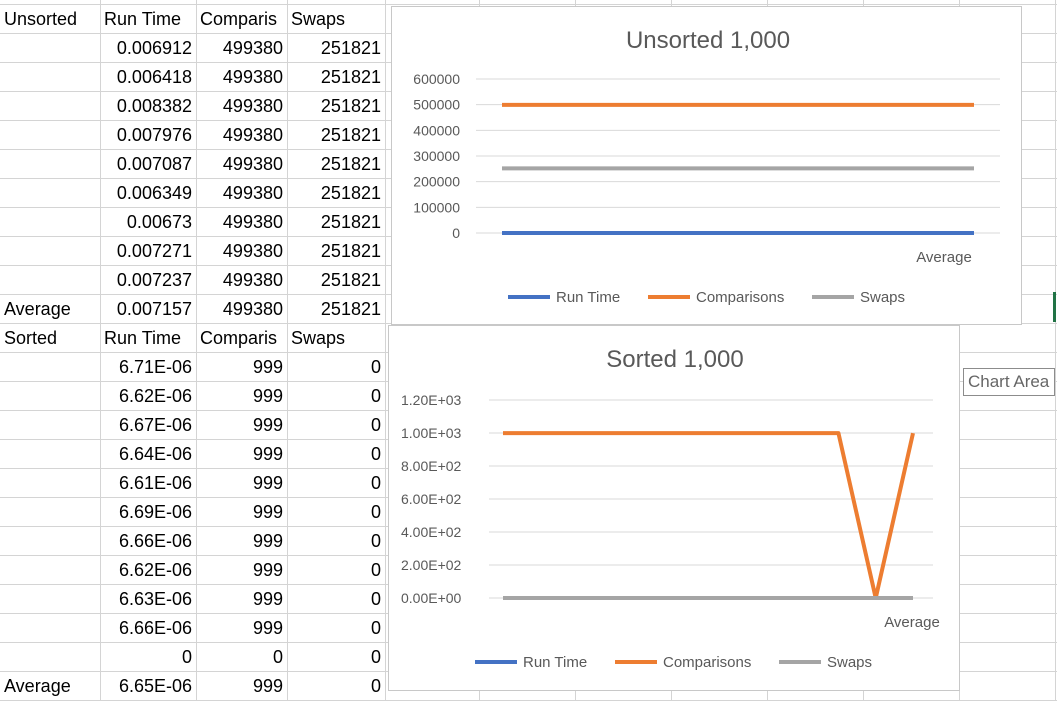 The height and width of the screenshot is (701, 1057). Describe the element at coordinates (154, 135) in the screenshot. I see `cell: 0.007976` at that location.